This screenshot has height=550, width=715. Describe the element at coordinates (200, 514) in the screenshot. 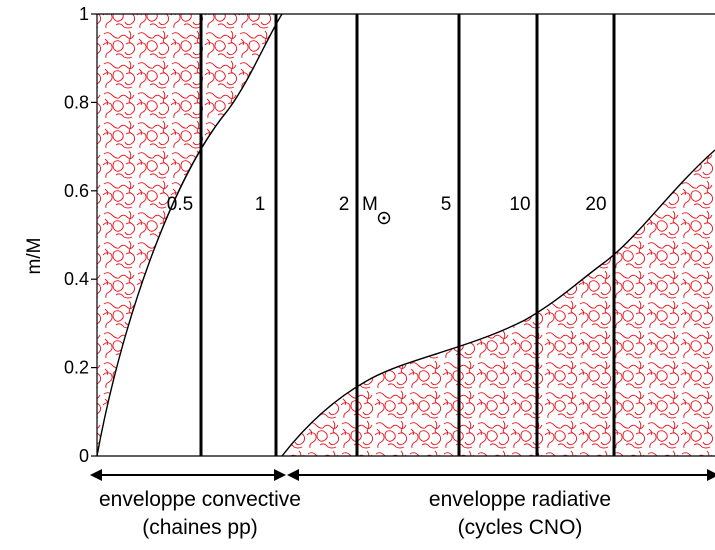

I see `convective-caption: enveloppe convective (chaines pp)` at that location.